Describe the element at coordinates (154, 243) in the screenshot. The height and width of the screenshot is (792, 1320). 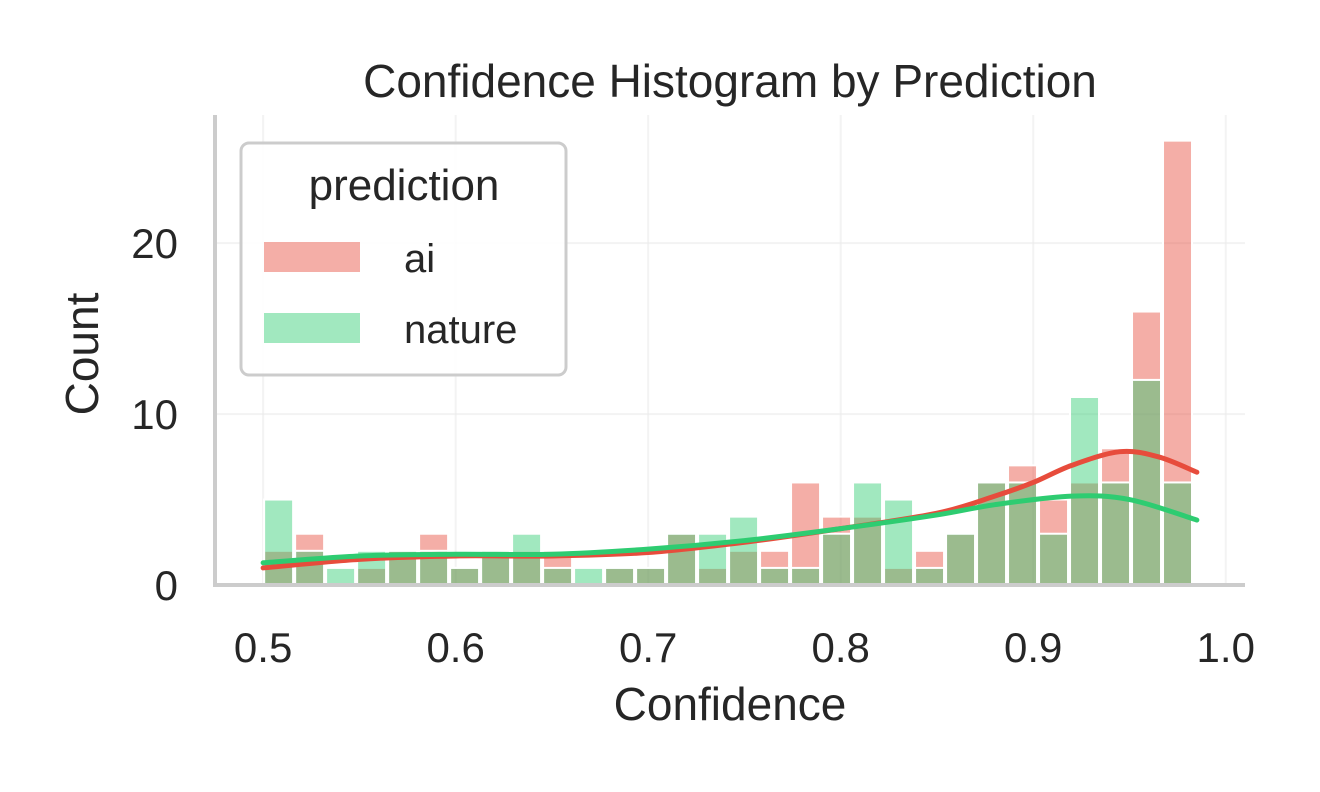
I see `y-tick-label: 20` at that location.